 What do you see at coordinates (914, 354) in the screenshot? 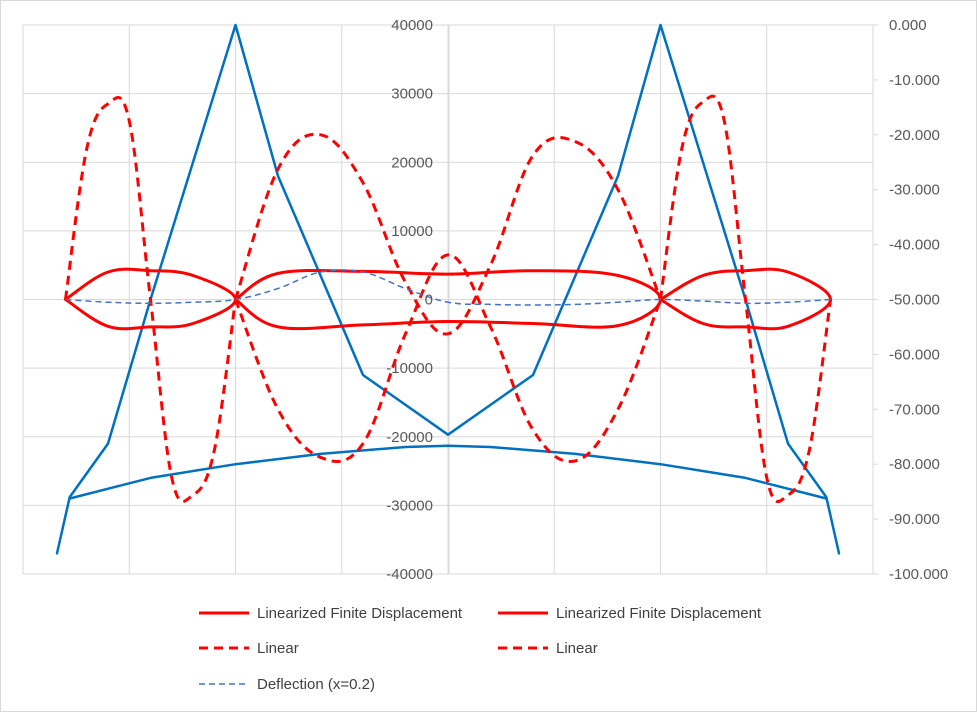
I see `right-tick-label: -60.000` at bounding box center [914, 354].